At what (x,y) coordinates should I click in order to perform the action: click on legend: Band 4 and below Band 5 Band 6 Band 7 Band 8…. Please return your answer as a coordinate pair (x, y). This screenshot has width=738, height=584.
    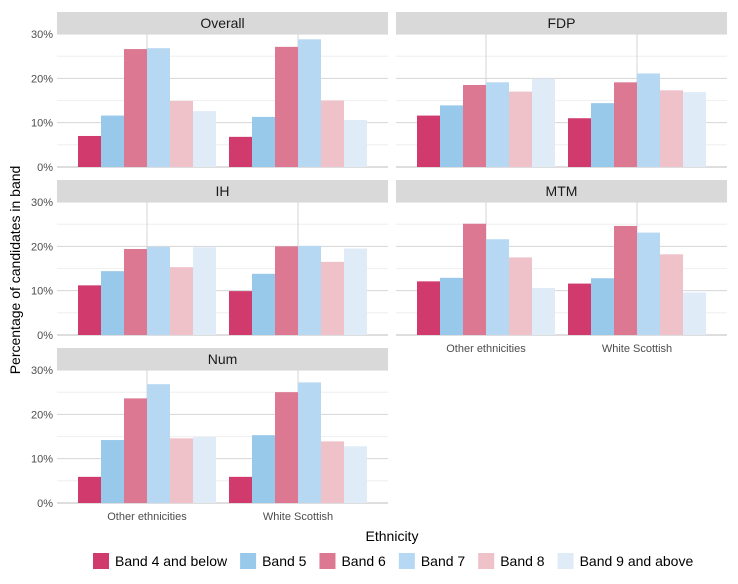
    Looking at the image, I should click on (393, 561).